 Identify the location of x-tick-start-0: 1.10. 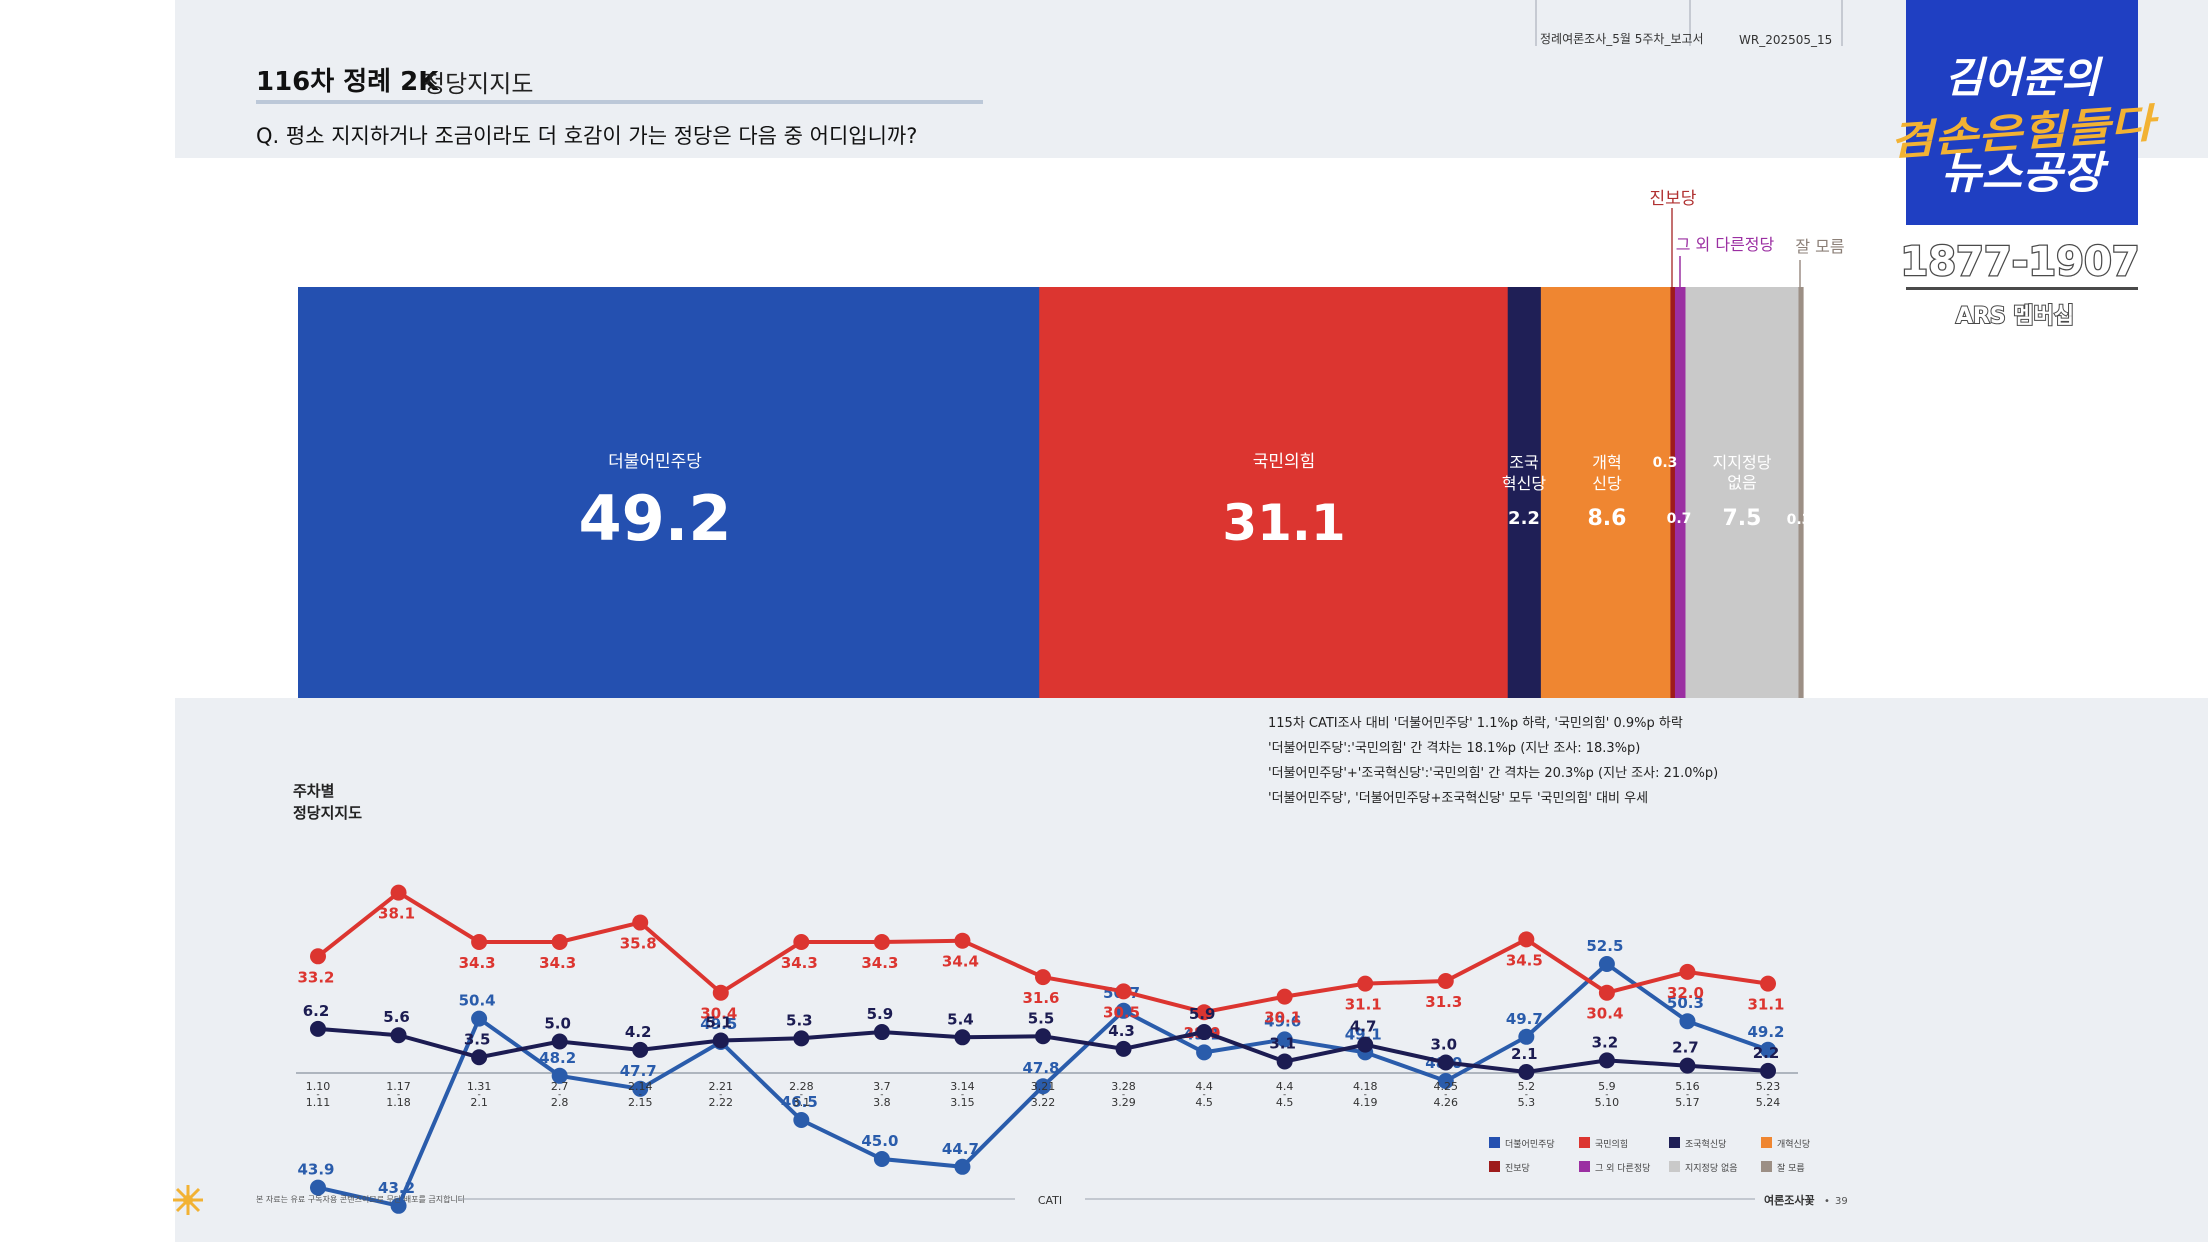
(318, 1086).